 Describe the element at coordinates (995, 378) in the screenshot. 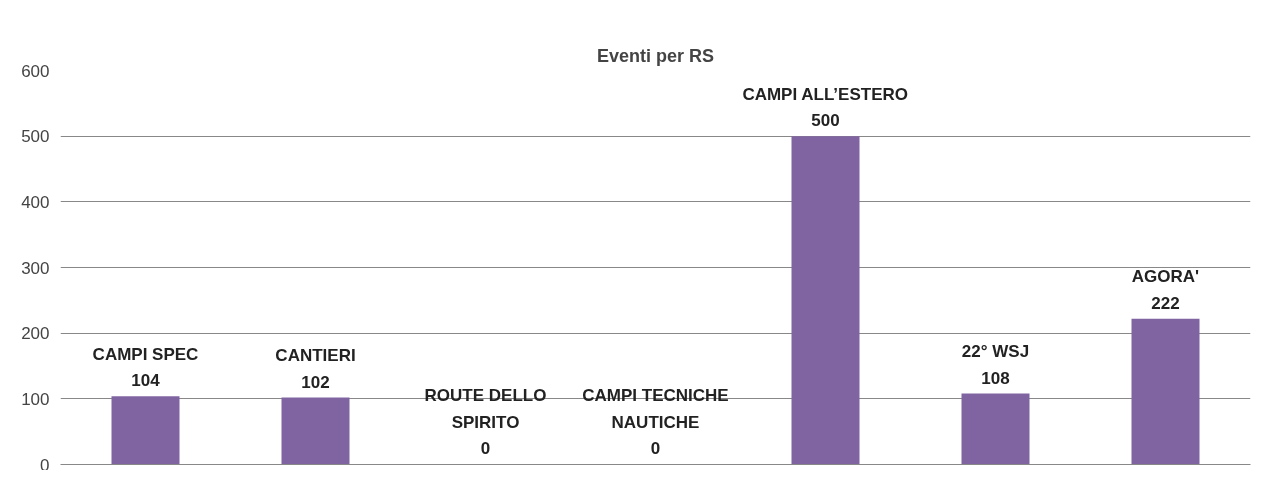

I see `data-label: 108` at that location.